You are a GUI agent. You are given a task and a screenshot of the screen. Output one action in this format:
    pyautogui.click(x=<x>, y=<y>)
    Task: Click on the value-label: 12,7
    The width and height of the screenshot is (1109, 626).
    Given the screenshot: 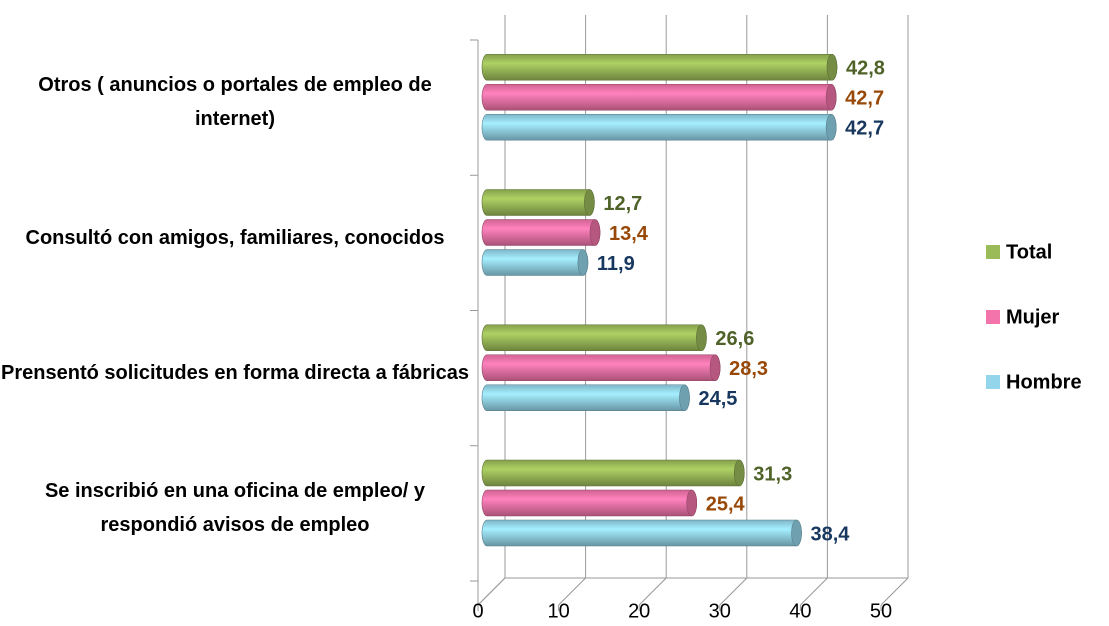 What is the action you would take?
    pyautogui.click(x=622, y=204)
    